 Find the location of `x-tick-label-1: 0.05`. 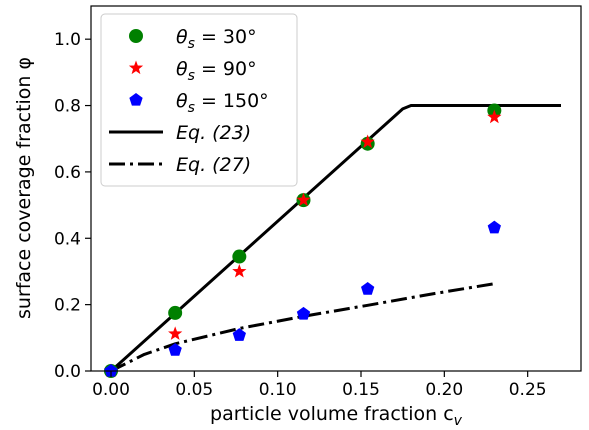

x-tick-label-1: 0.05 is located at coordinates (194, 390).